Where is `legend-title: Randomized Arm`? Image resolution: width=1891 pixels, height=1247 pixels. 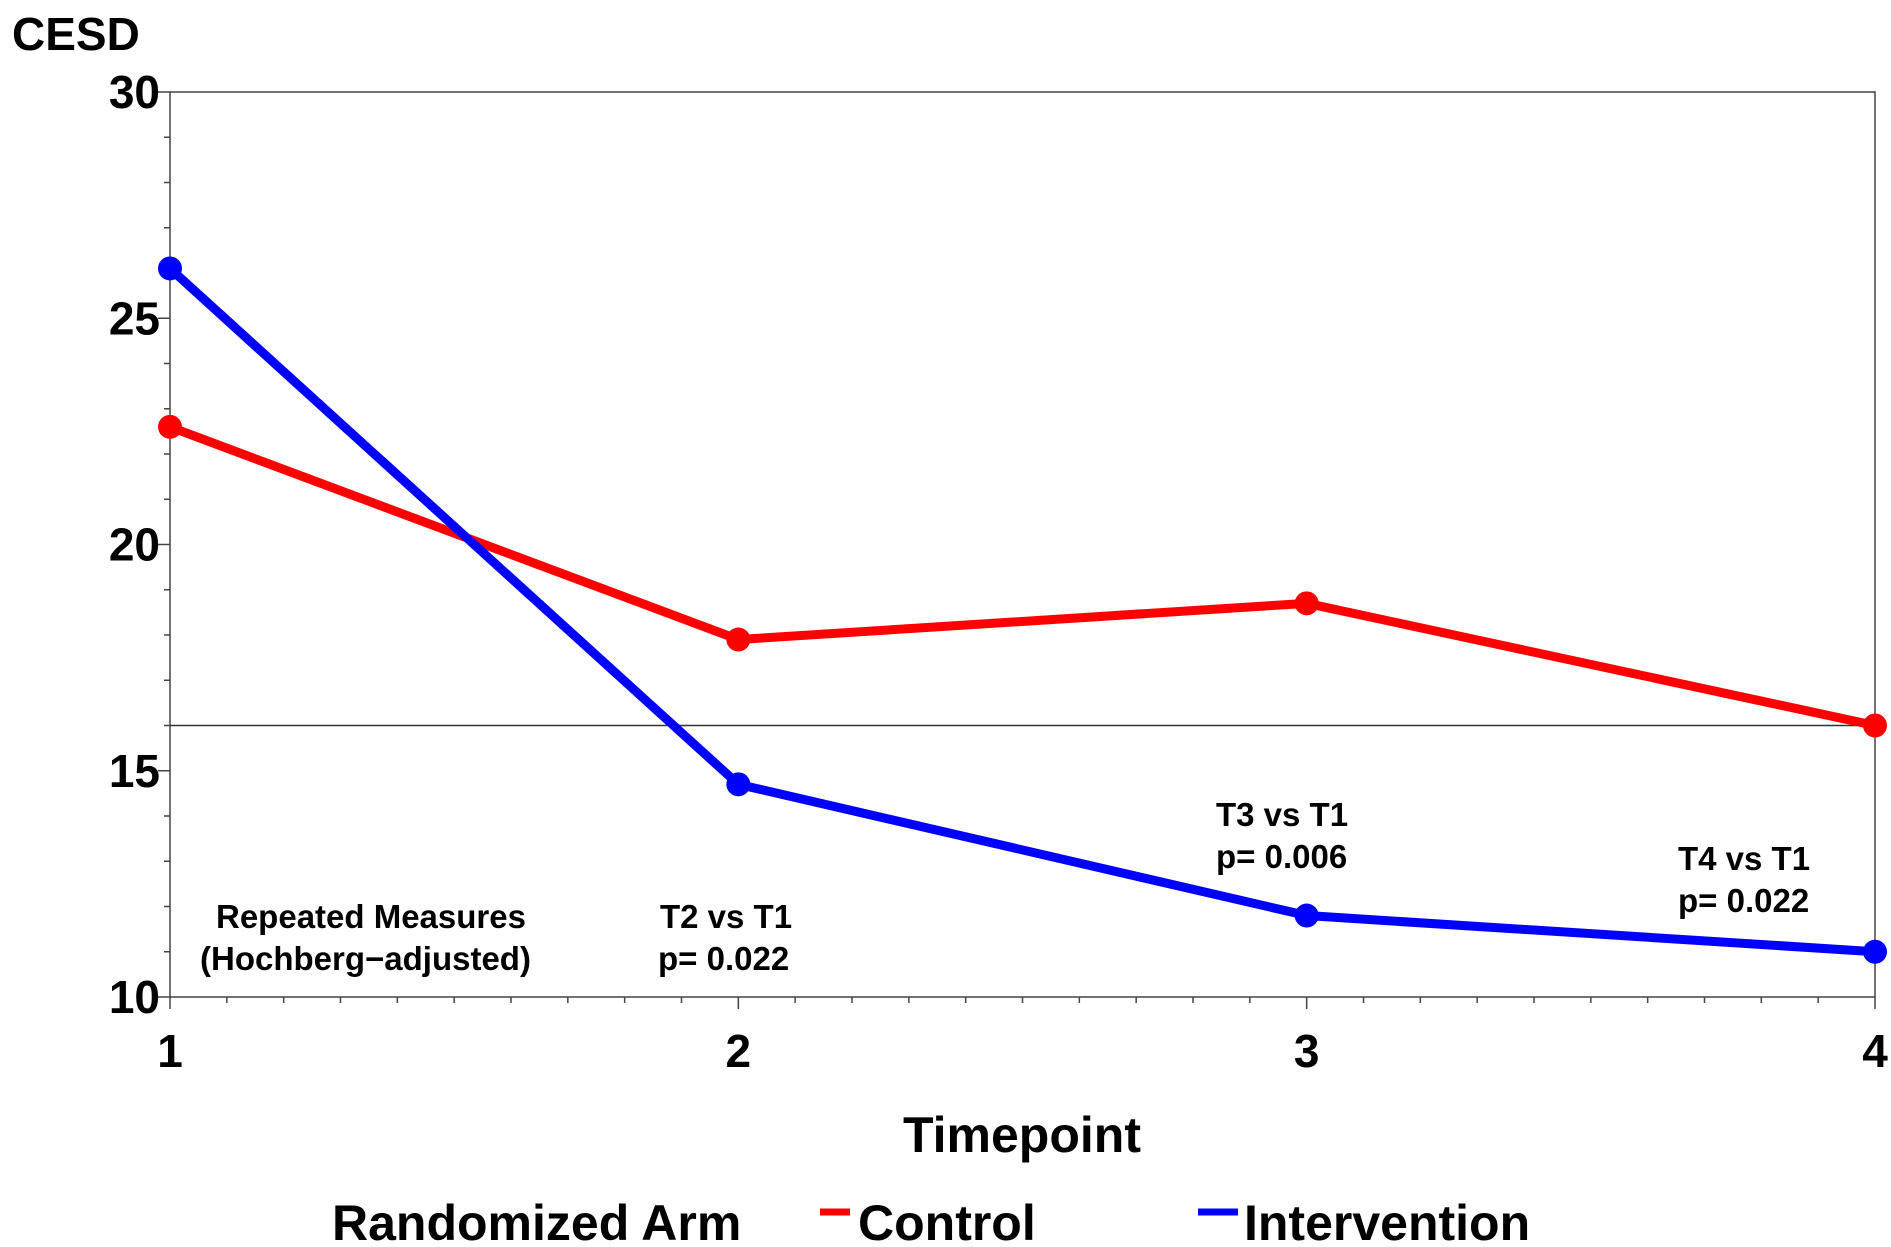 legend-title: Randomized Arm is located at coordinates (536, 1221).